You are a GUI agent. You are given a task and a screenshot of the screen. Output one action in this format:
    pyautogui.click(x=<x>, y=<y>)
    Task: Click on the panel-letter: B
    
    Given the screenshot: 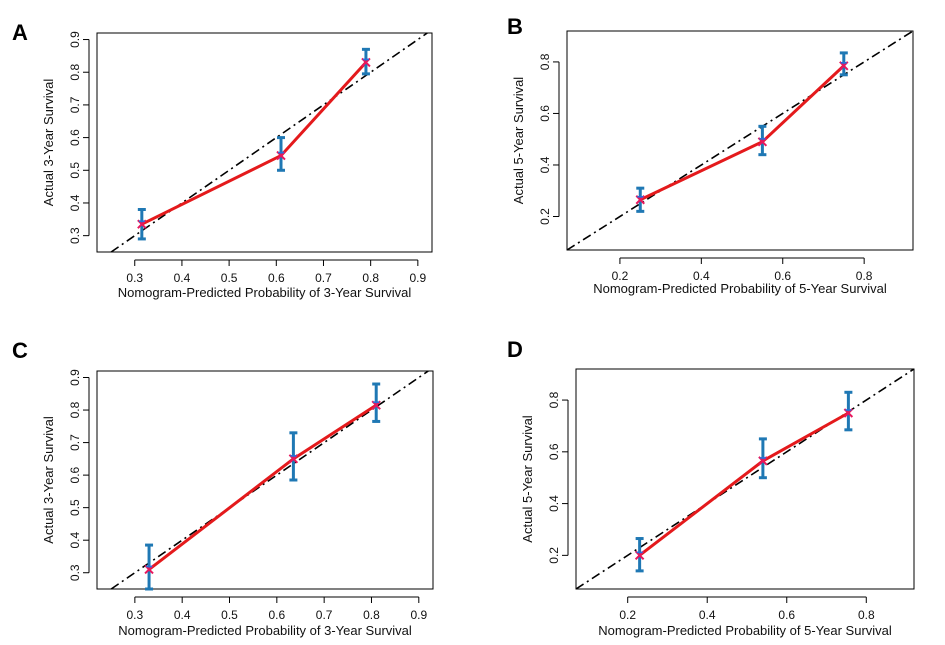 What is the action you would take?
    pyautogui.click(x=515, y=26)
    